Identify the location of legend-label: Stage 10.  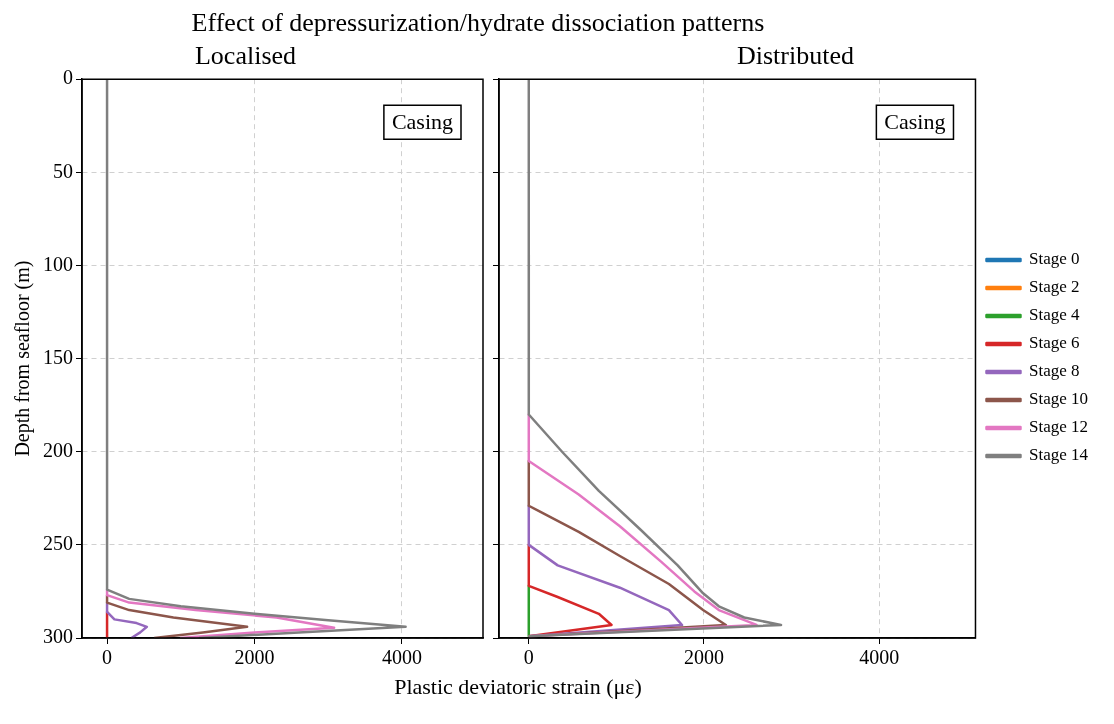
(1058, 399).